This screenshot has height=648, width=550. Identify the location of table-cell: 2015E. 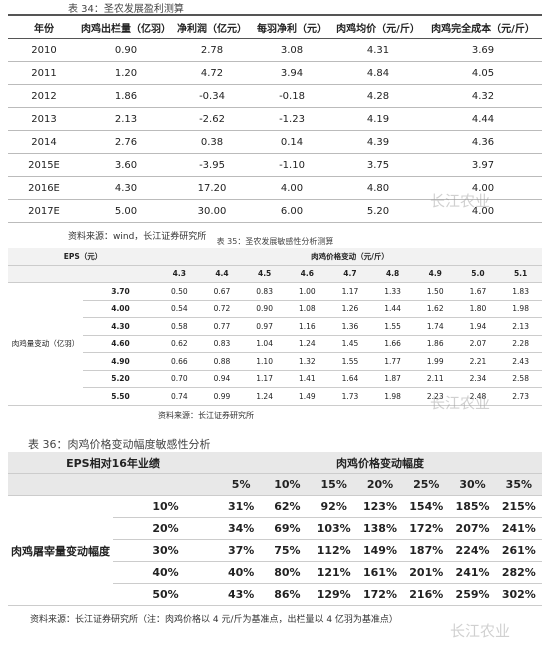
(44, 165).